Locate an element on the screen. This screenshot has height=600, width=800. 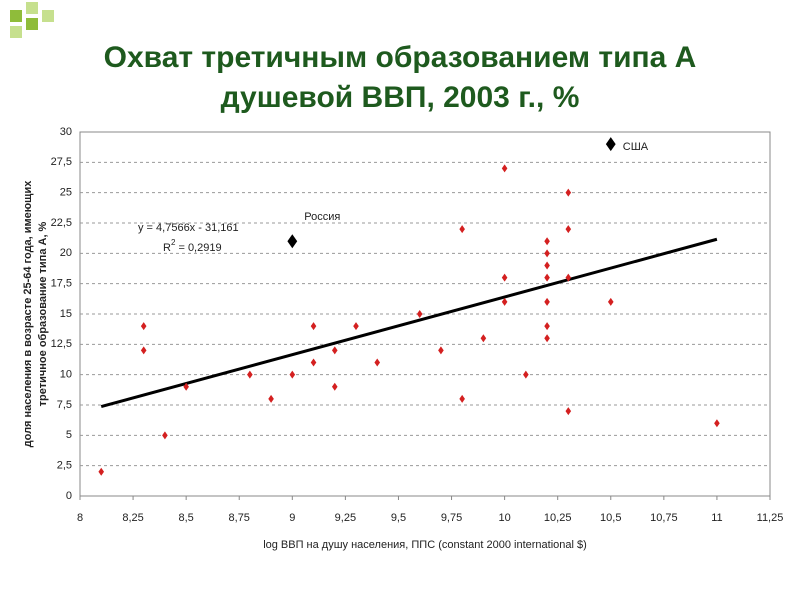
x-tick-label: 8,75 is located at coordinates (239, 518).